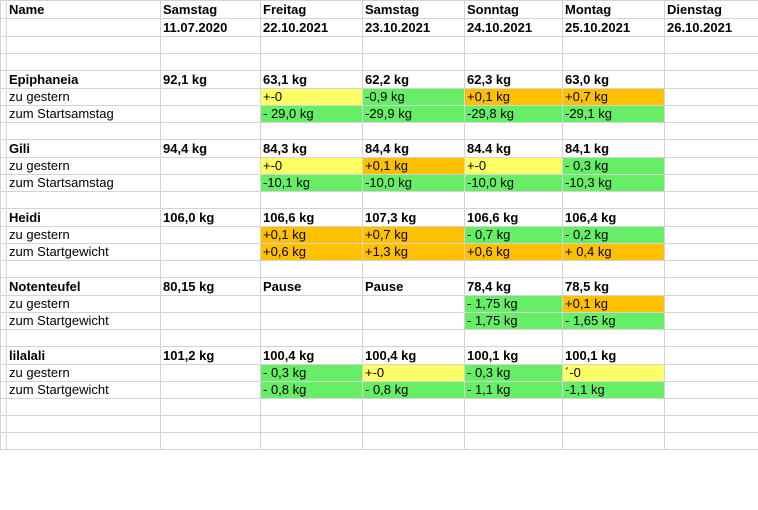 This screenshot has height=510, width=758. I want to click on header-day-cell: Dienstag, so click(711, 9).